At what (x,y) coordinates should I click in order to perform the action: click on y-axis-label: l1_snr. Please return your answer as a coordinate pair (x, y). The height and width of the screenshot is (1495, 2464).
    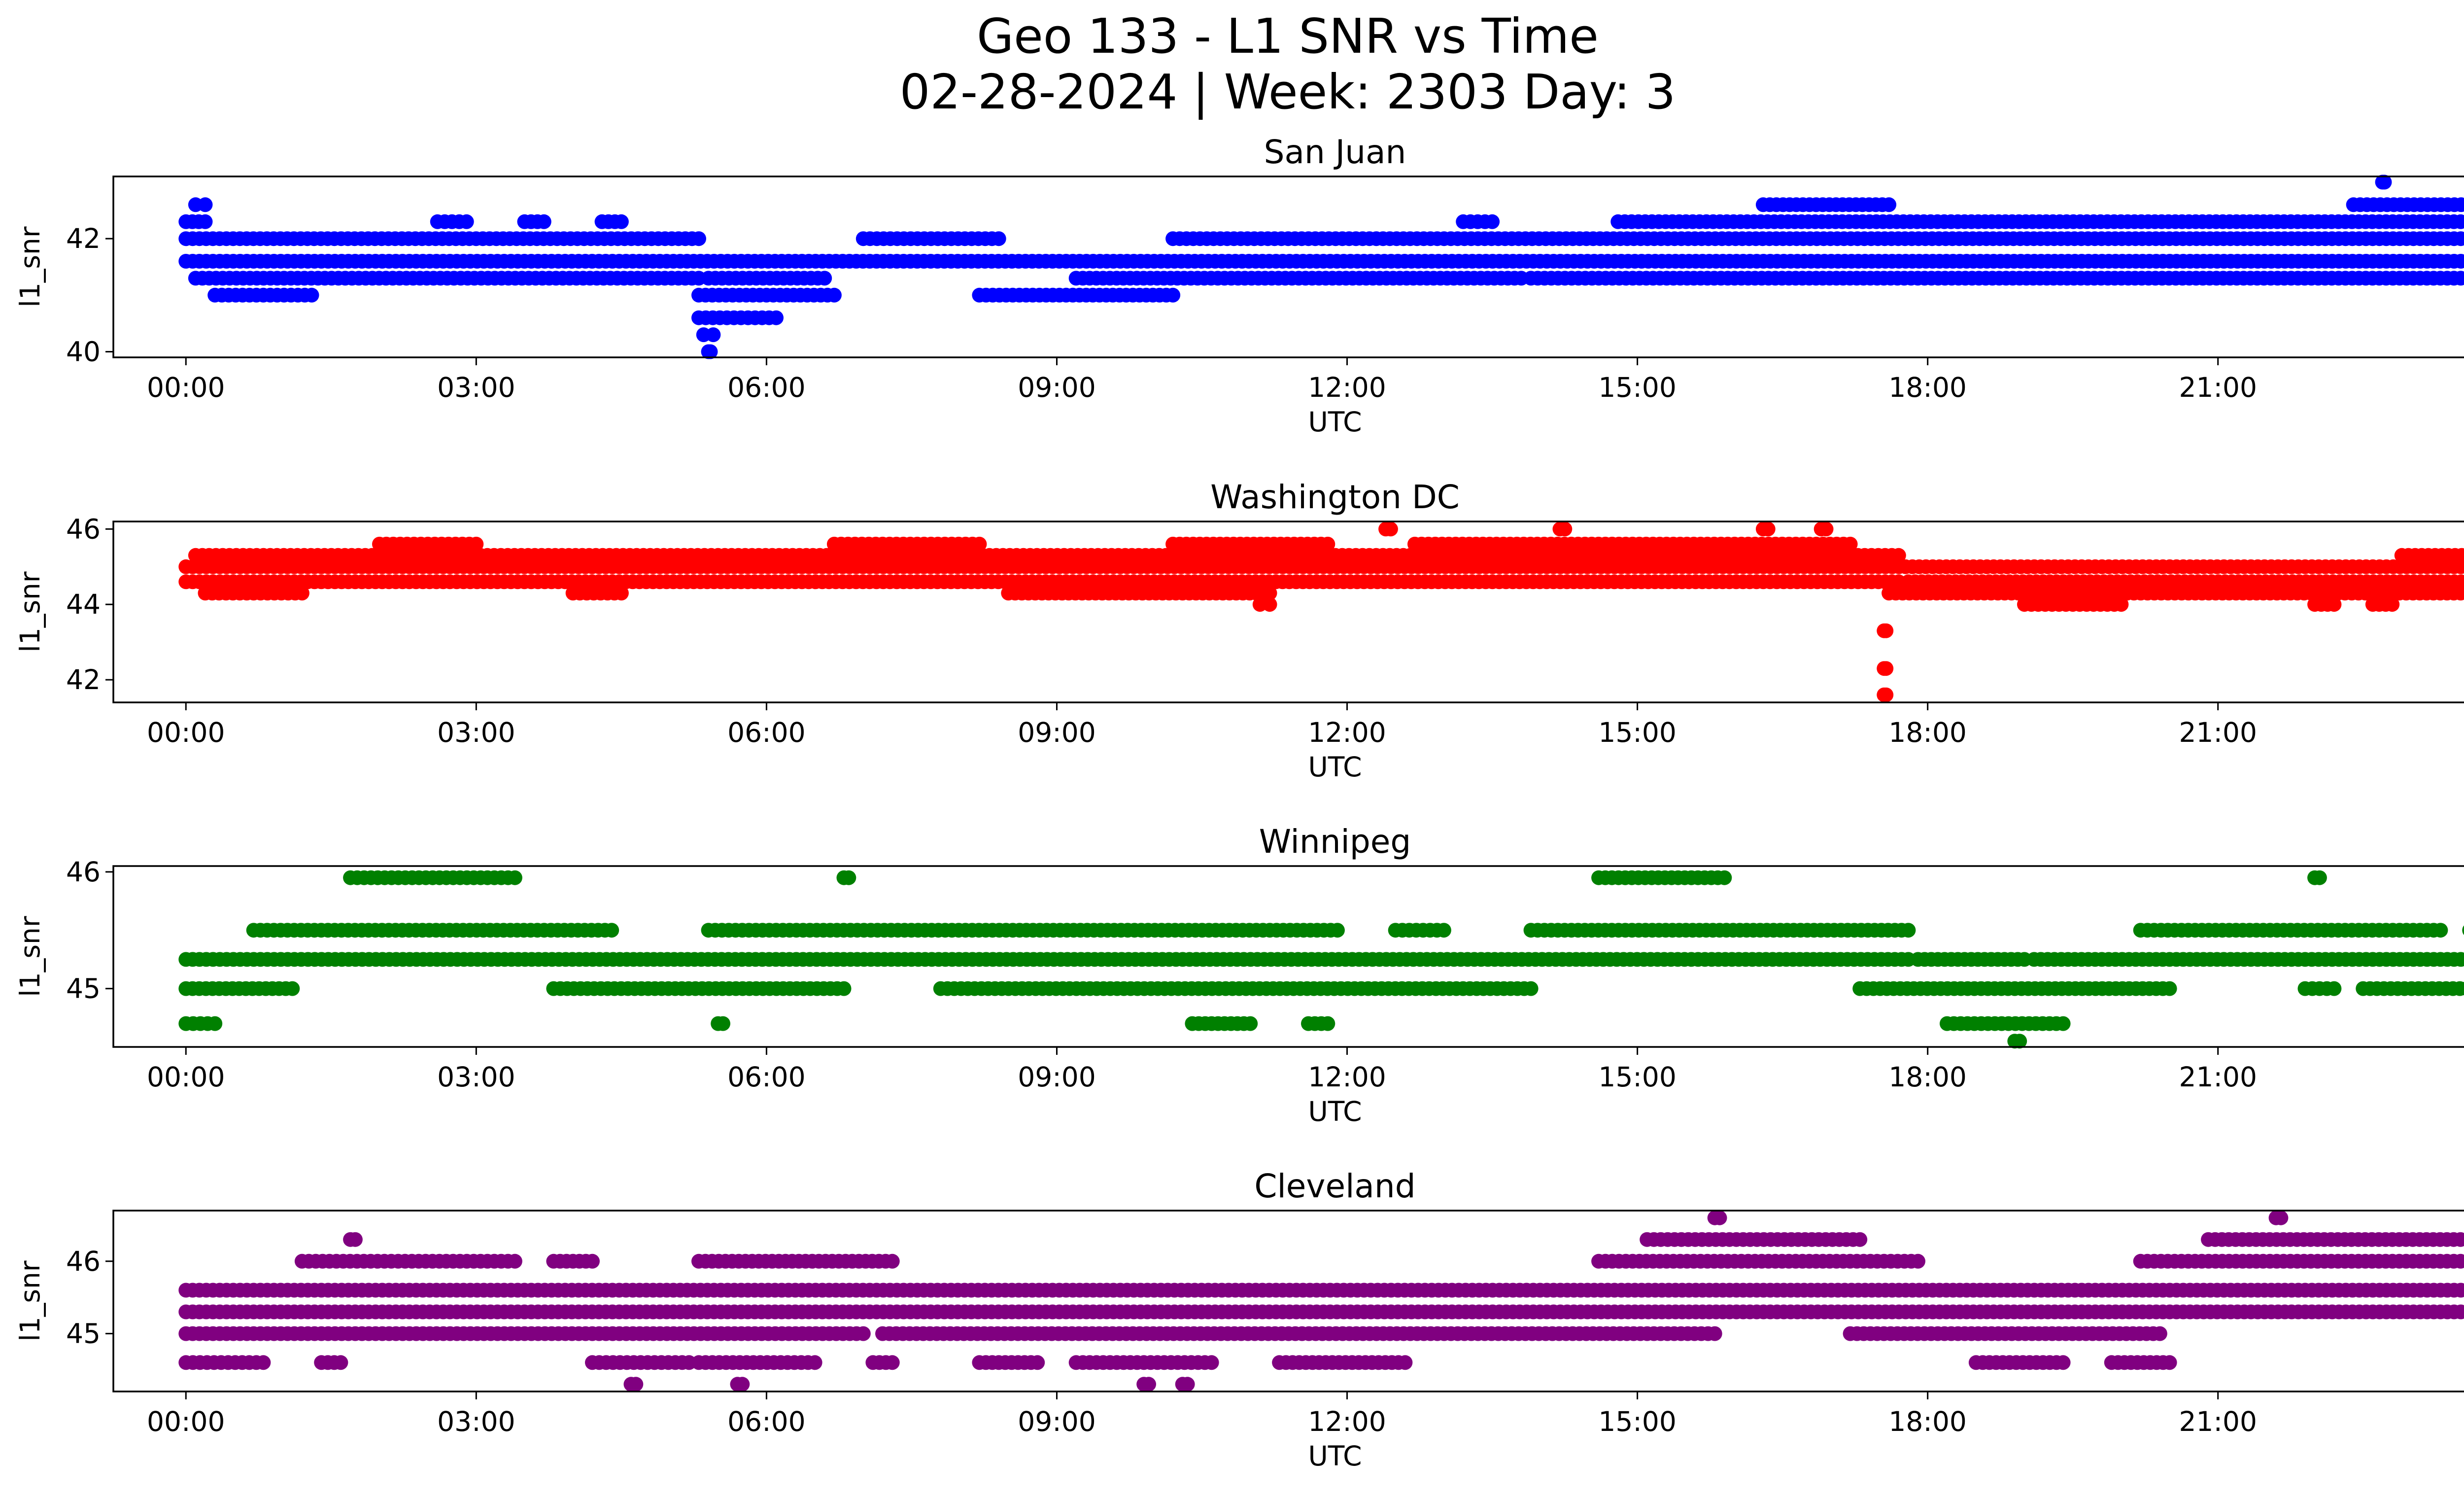
    Looking at the image, I should click on (30, 266).